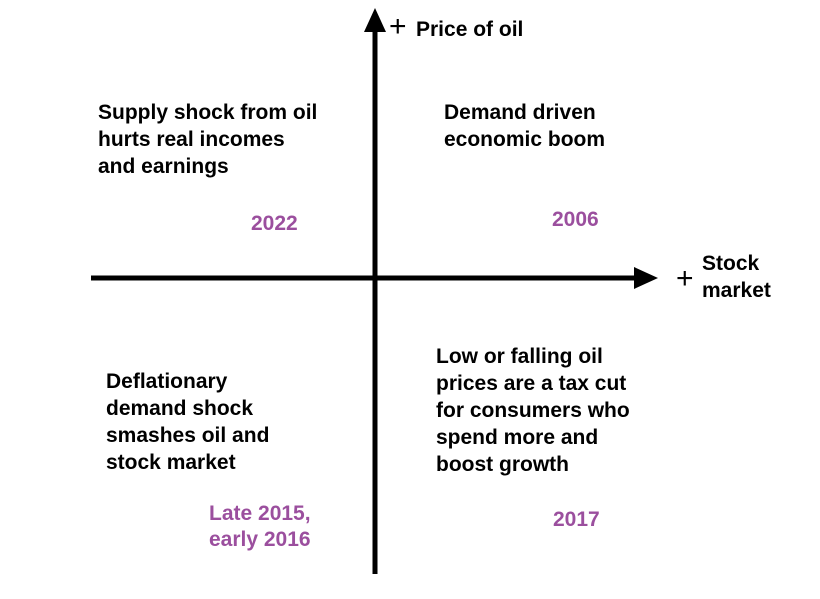 The image size is (820, 599). Describe the element at coordinates (646, 278) in the screenshot. I see `x-axis-arrowhead` at that location.